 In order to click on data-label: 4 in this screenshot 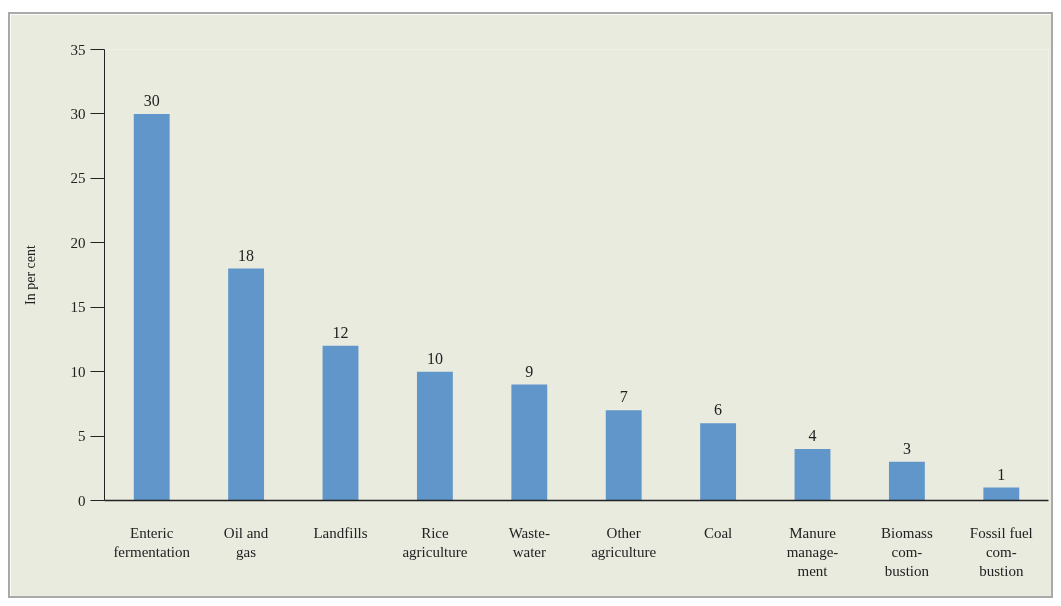, I will do `click(812, 435)`.